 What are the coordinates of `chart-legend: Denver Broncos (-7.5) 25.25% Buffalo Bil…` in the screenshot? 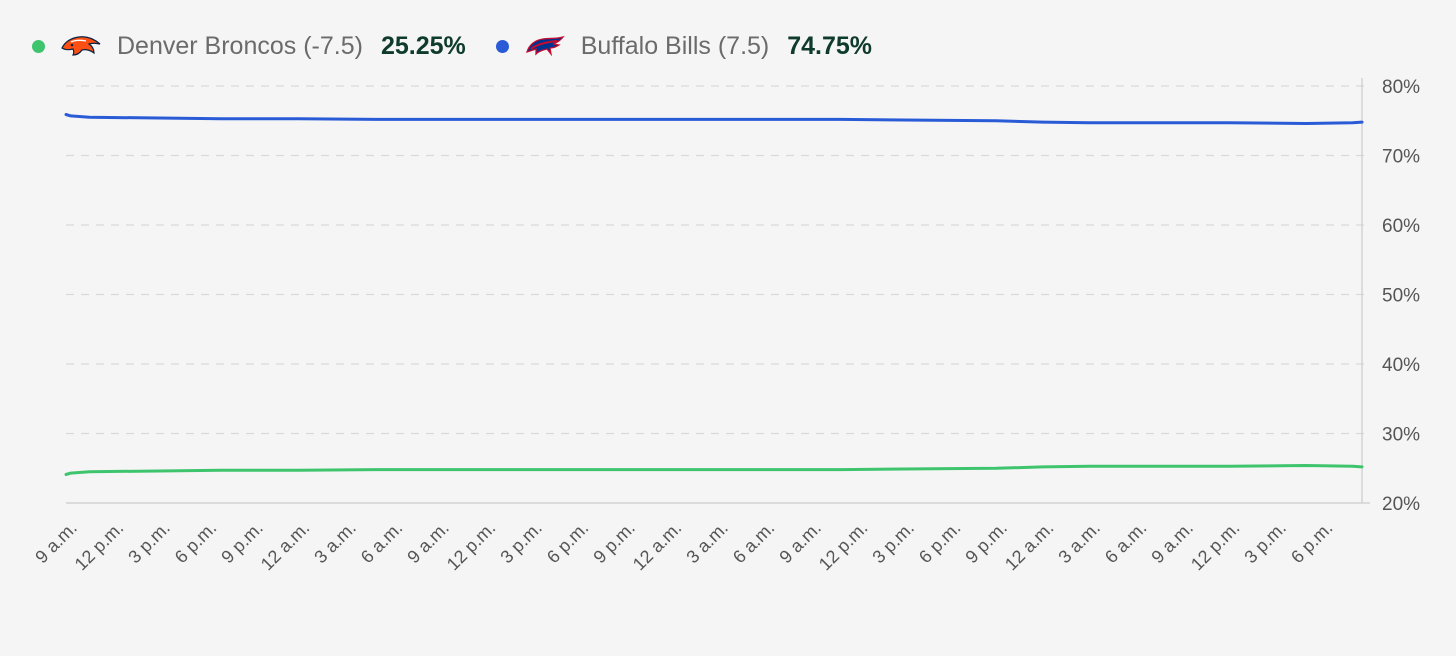 It's located at (467, 46).